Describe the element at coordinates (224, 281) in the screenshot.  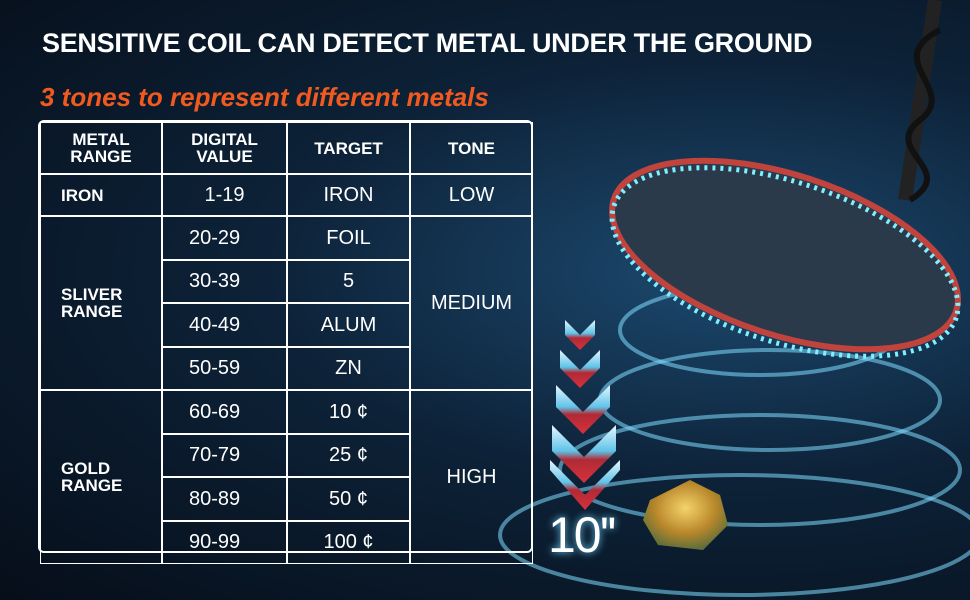
I see `digital-value: 30-39` at that location.